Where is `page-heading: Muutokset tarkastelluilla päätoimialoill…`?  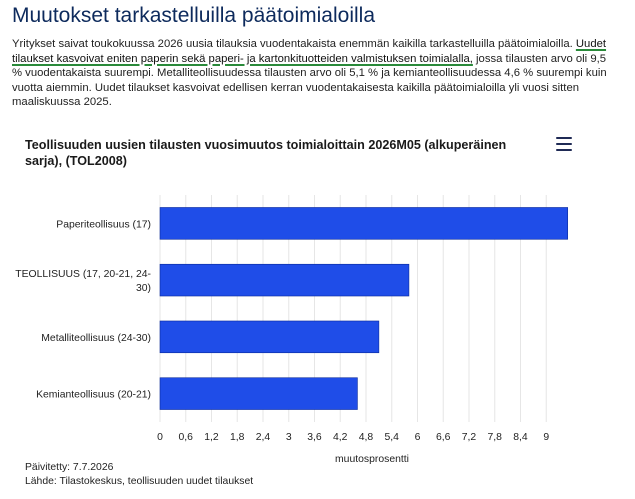
page-heading: Muutokset tarkastelluilla päätoimialoill… is located at coordinates (194, 15).